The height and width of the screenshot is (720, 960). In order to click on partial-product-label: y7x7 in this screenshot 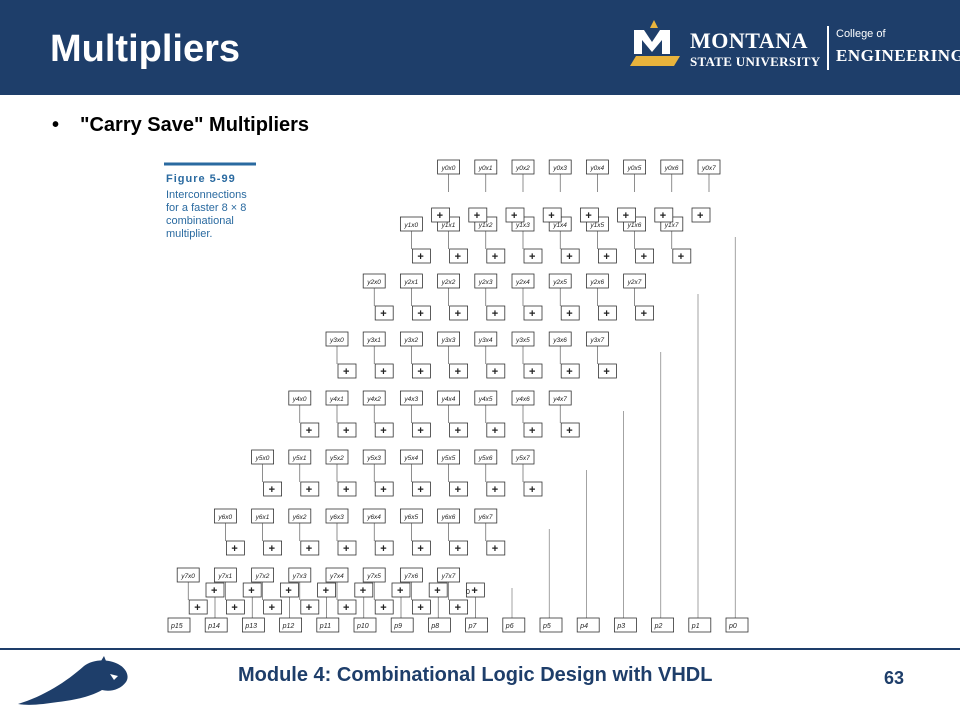, I will do `click(448, 576)`.